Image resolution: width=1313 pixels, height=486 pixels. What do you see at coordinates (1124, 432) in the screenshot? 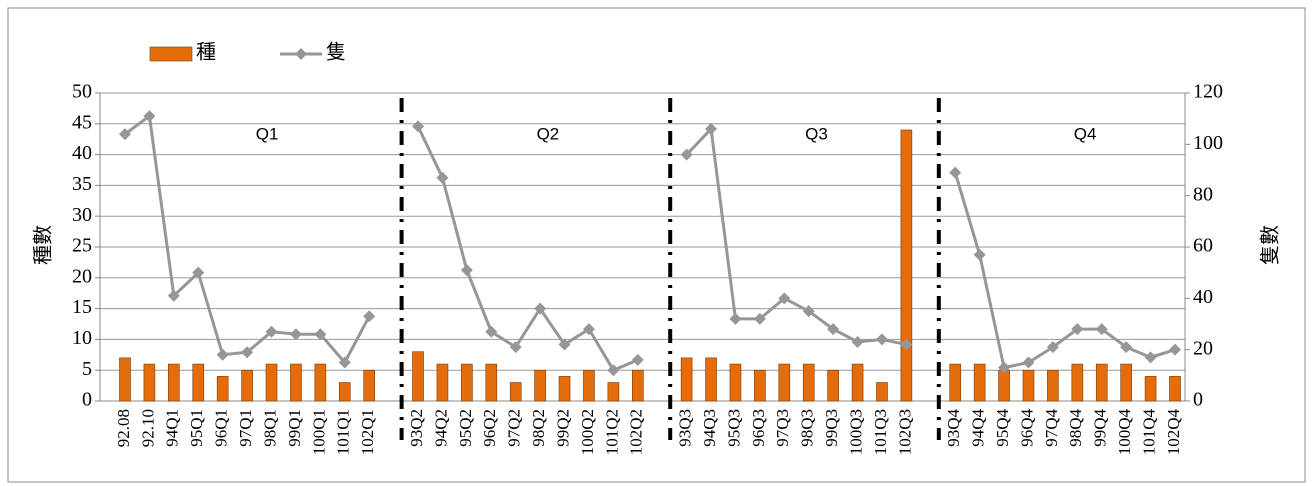
I see `x-tick-label: 100Q4` at bounding box center [1124, 432].